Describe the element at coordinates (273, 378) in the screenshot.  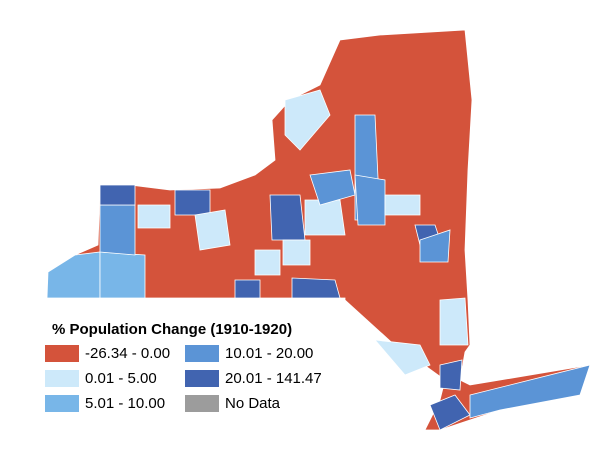
I see `legend-label: 20.01 - 141.47` at that location.